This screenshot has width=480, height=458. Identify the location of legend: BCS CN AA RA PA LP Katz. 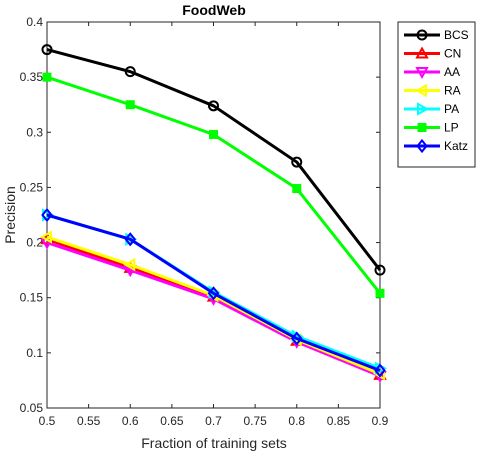
(436, 94).